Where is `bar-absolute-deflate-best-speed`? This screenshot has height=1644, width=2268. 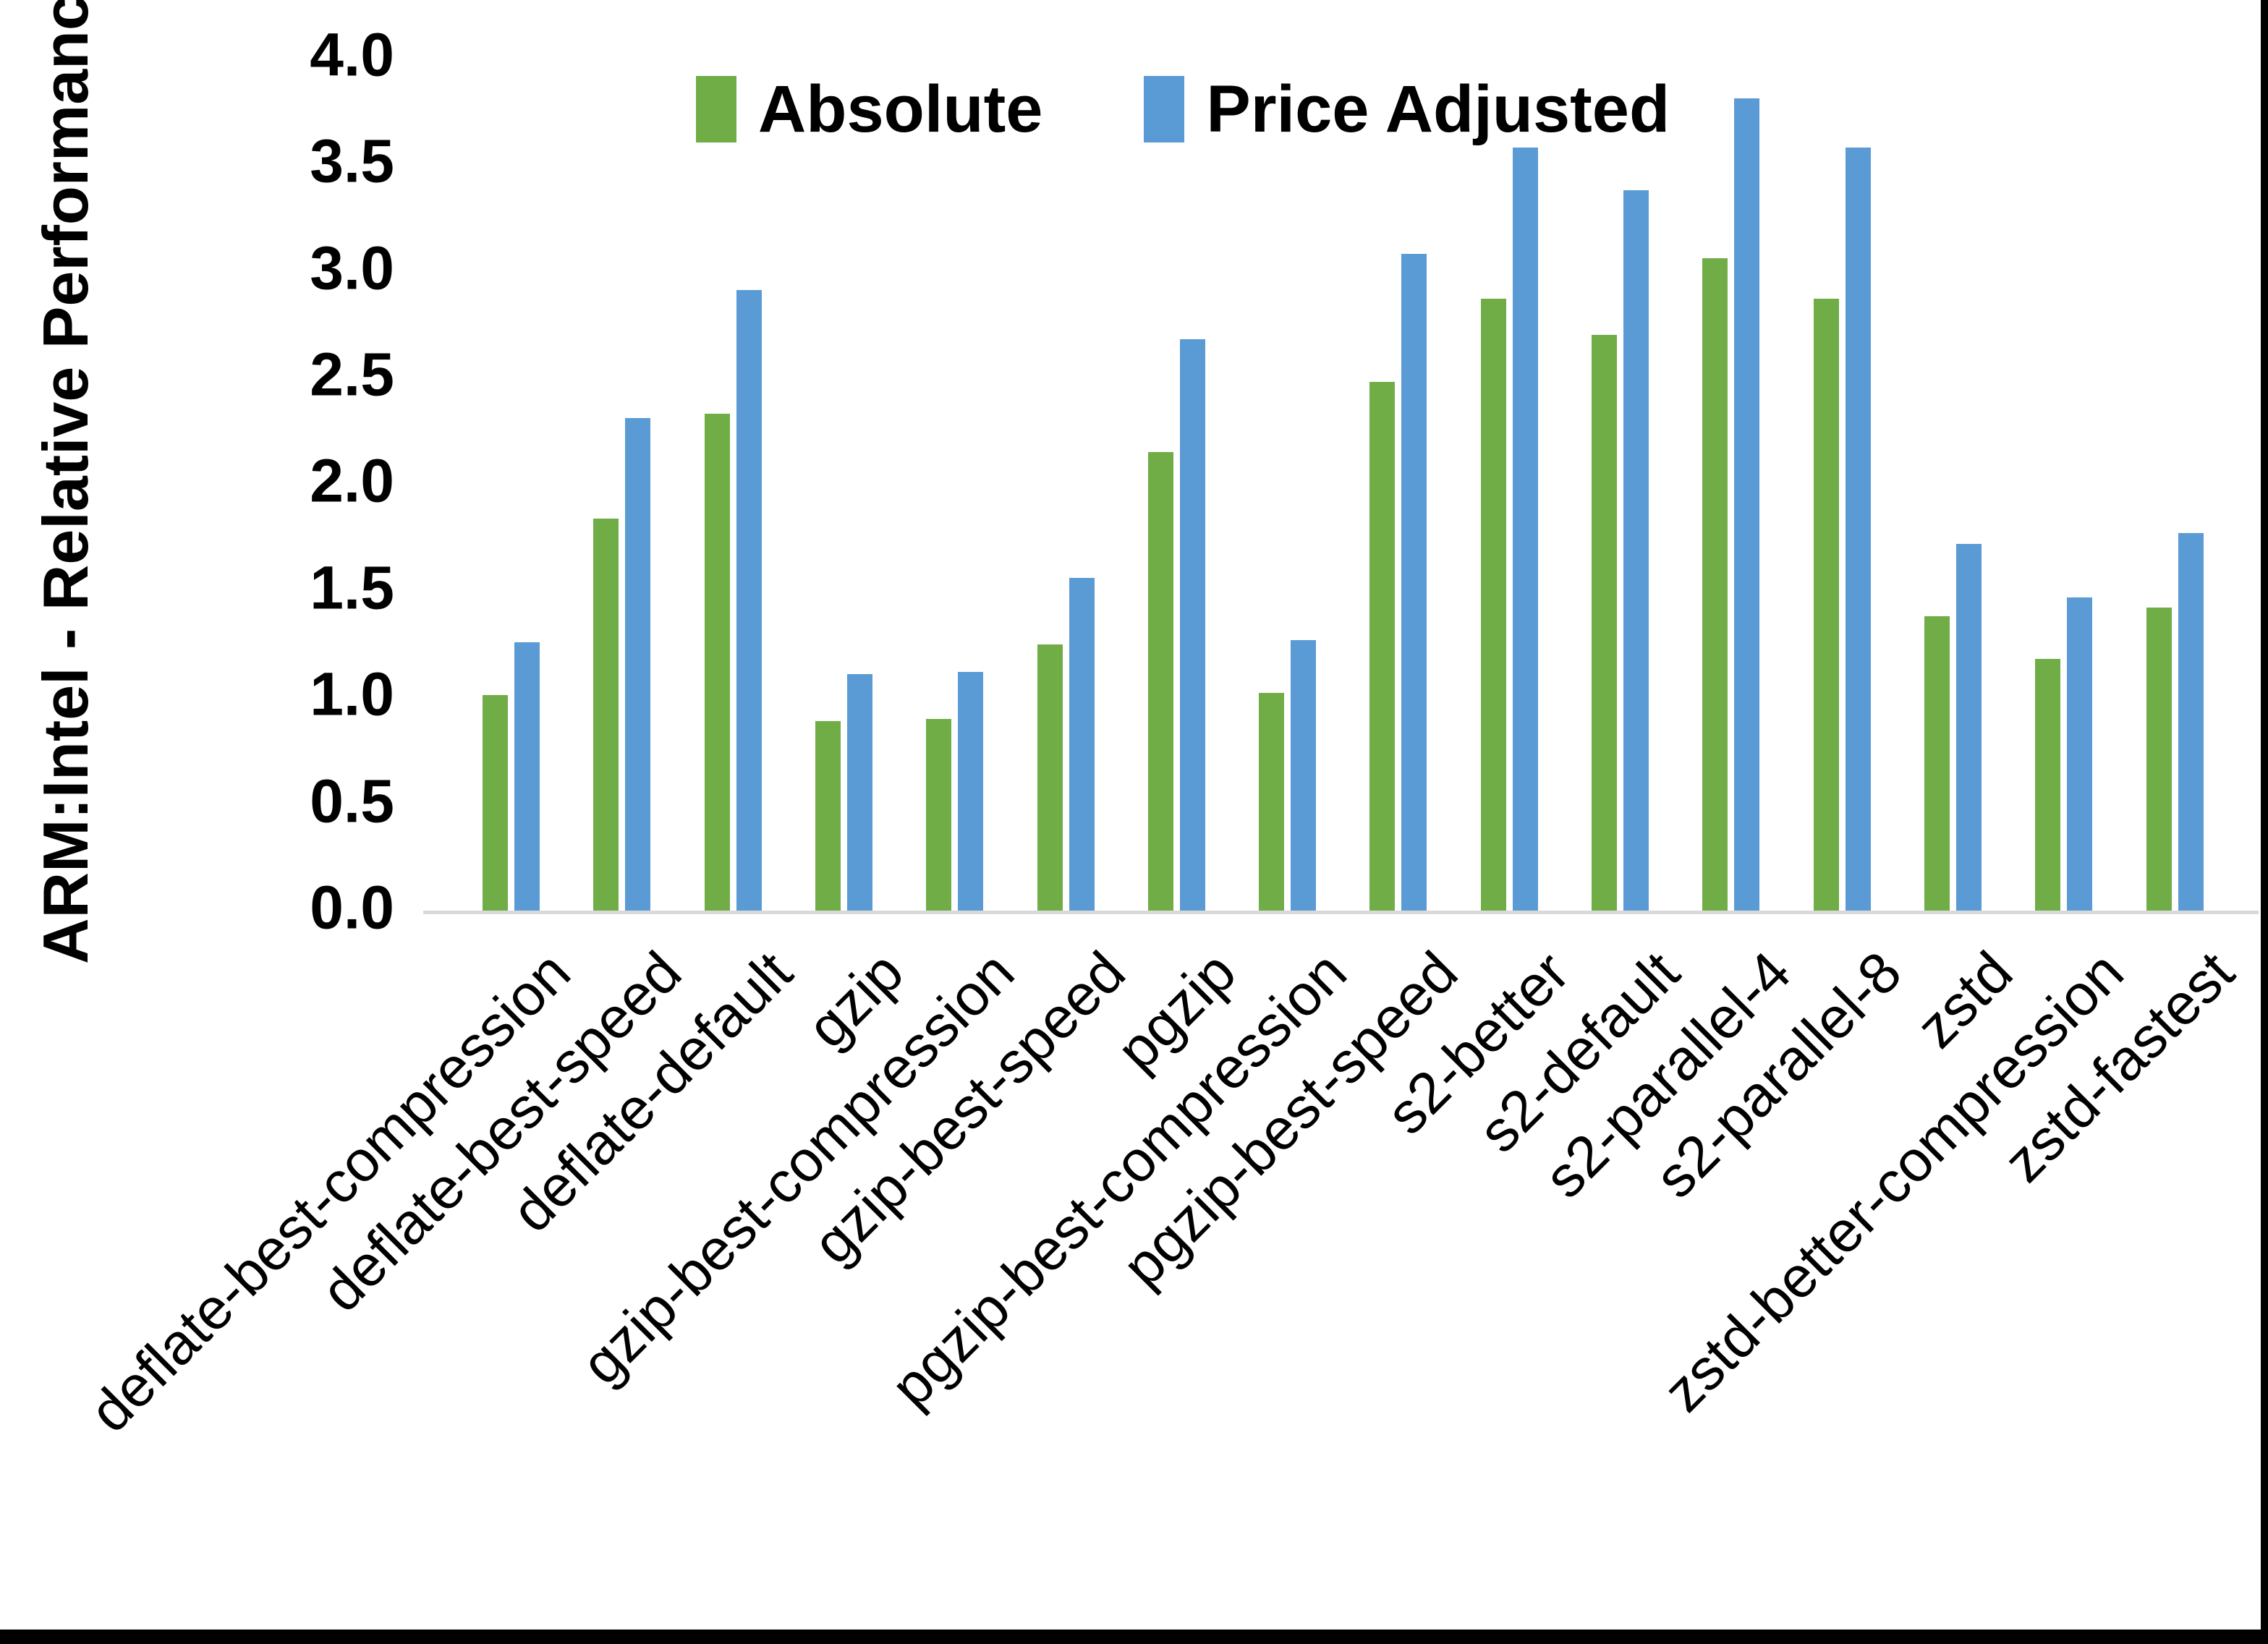 bar-absolute-deflate-best-speed is located at coordinates (606, 714).